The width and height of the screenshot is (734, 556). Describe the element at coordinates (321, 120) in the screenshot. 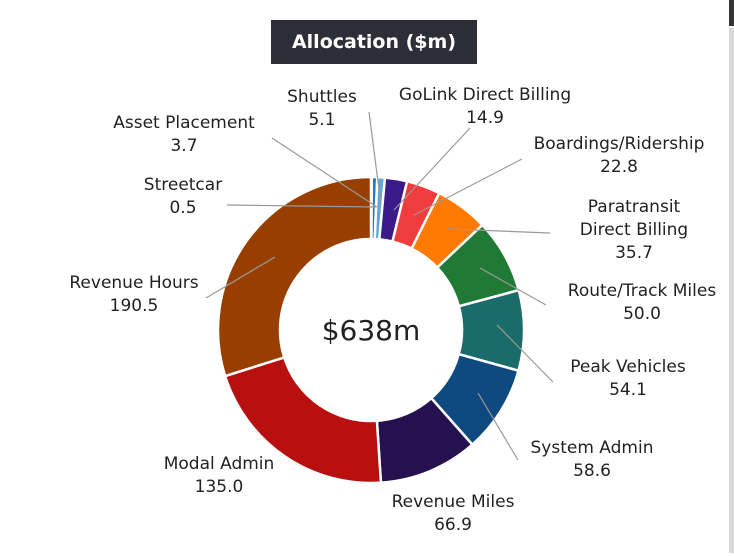

I see `value-shuttles: 5.1` at that location.